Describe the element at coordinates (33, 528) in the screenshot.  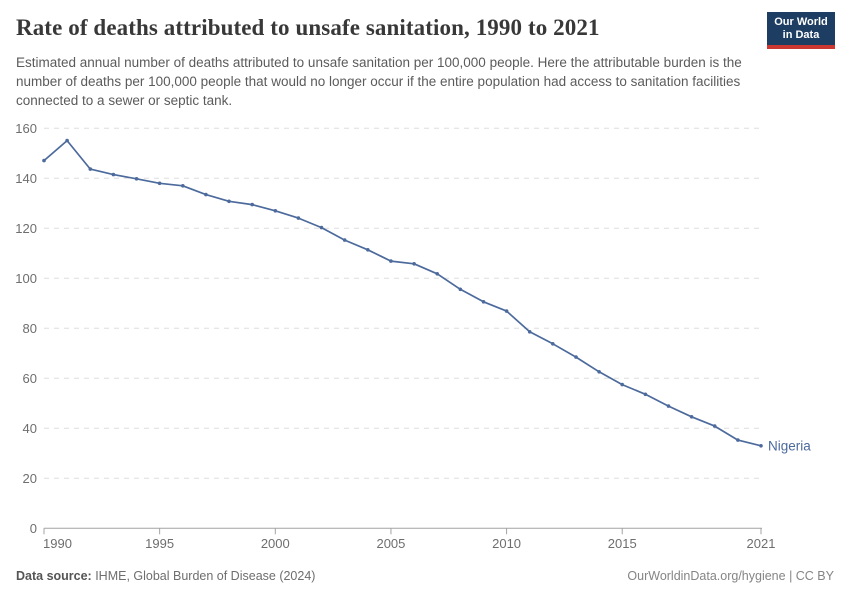
I see `y-axis-tick-label: 0` at that location.